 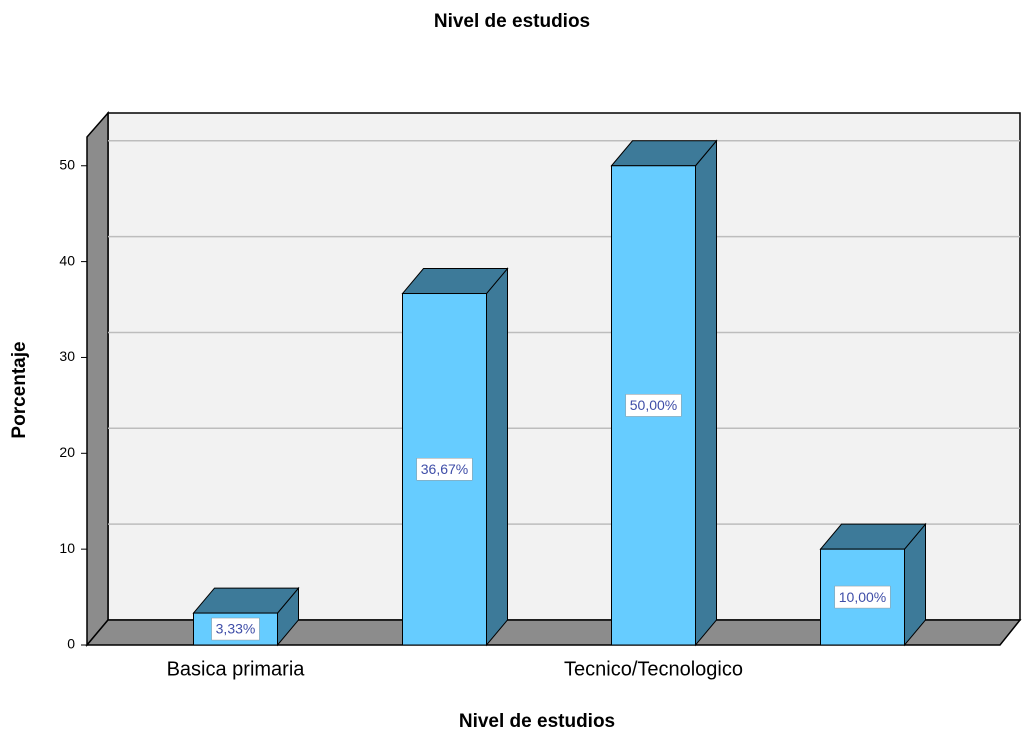 What do you see at coordinates (67, 356) in the screenshot?
I see `y-tick-label: 30` at bounding box center [67, 356].